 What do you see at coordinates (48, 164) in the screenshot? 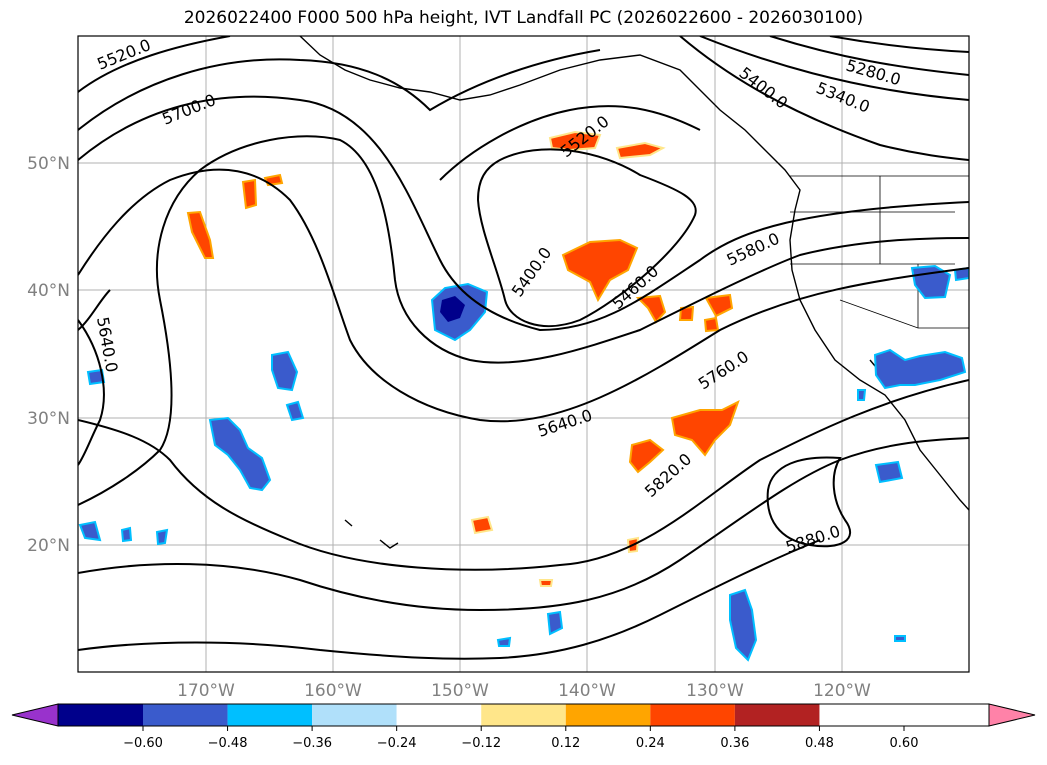
I see `lat-label: 50°N` at bounding box center [48, 164].